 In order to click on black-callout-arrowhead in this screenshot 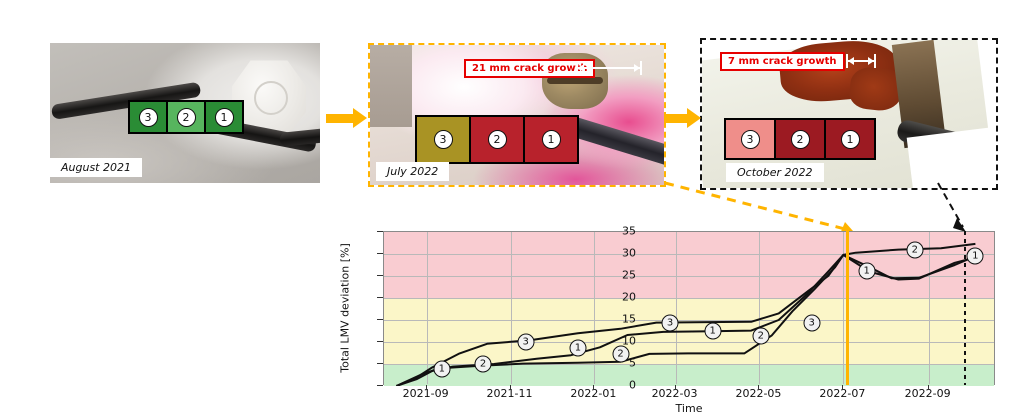, I will do `click(959, 225)`.